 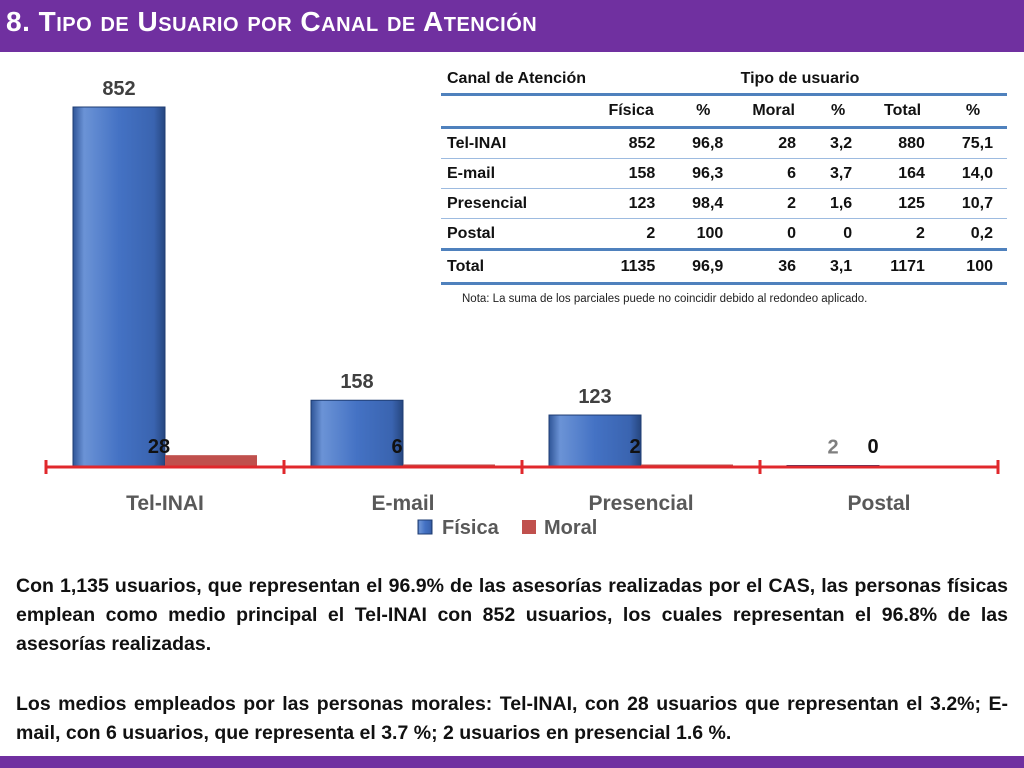 I want to click on row-label: Postal, so click(x=517, y=234).